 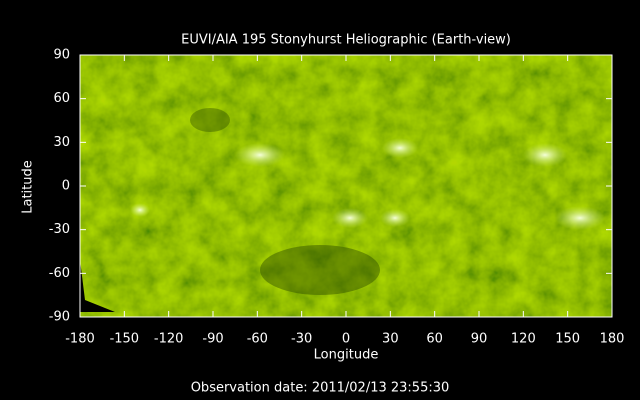 I want to click on x-tick-label: -60, so click(x=257, y=339).